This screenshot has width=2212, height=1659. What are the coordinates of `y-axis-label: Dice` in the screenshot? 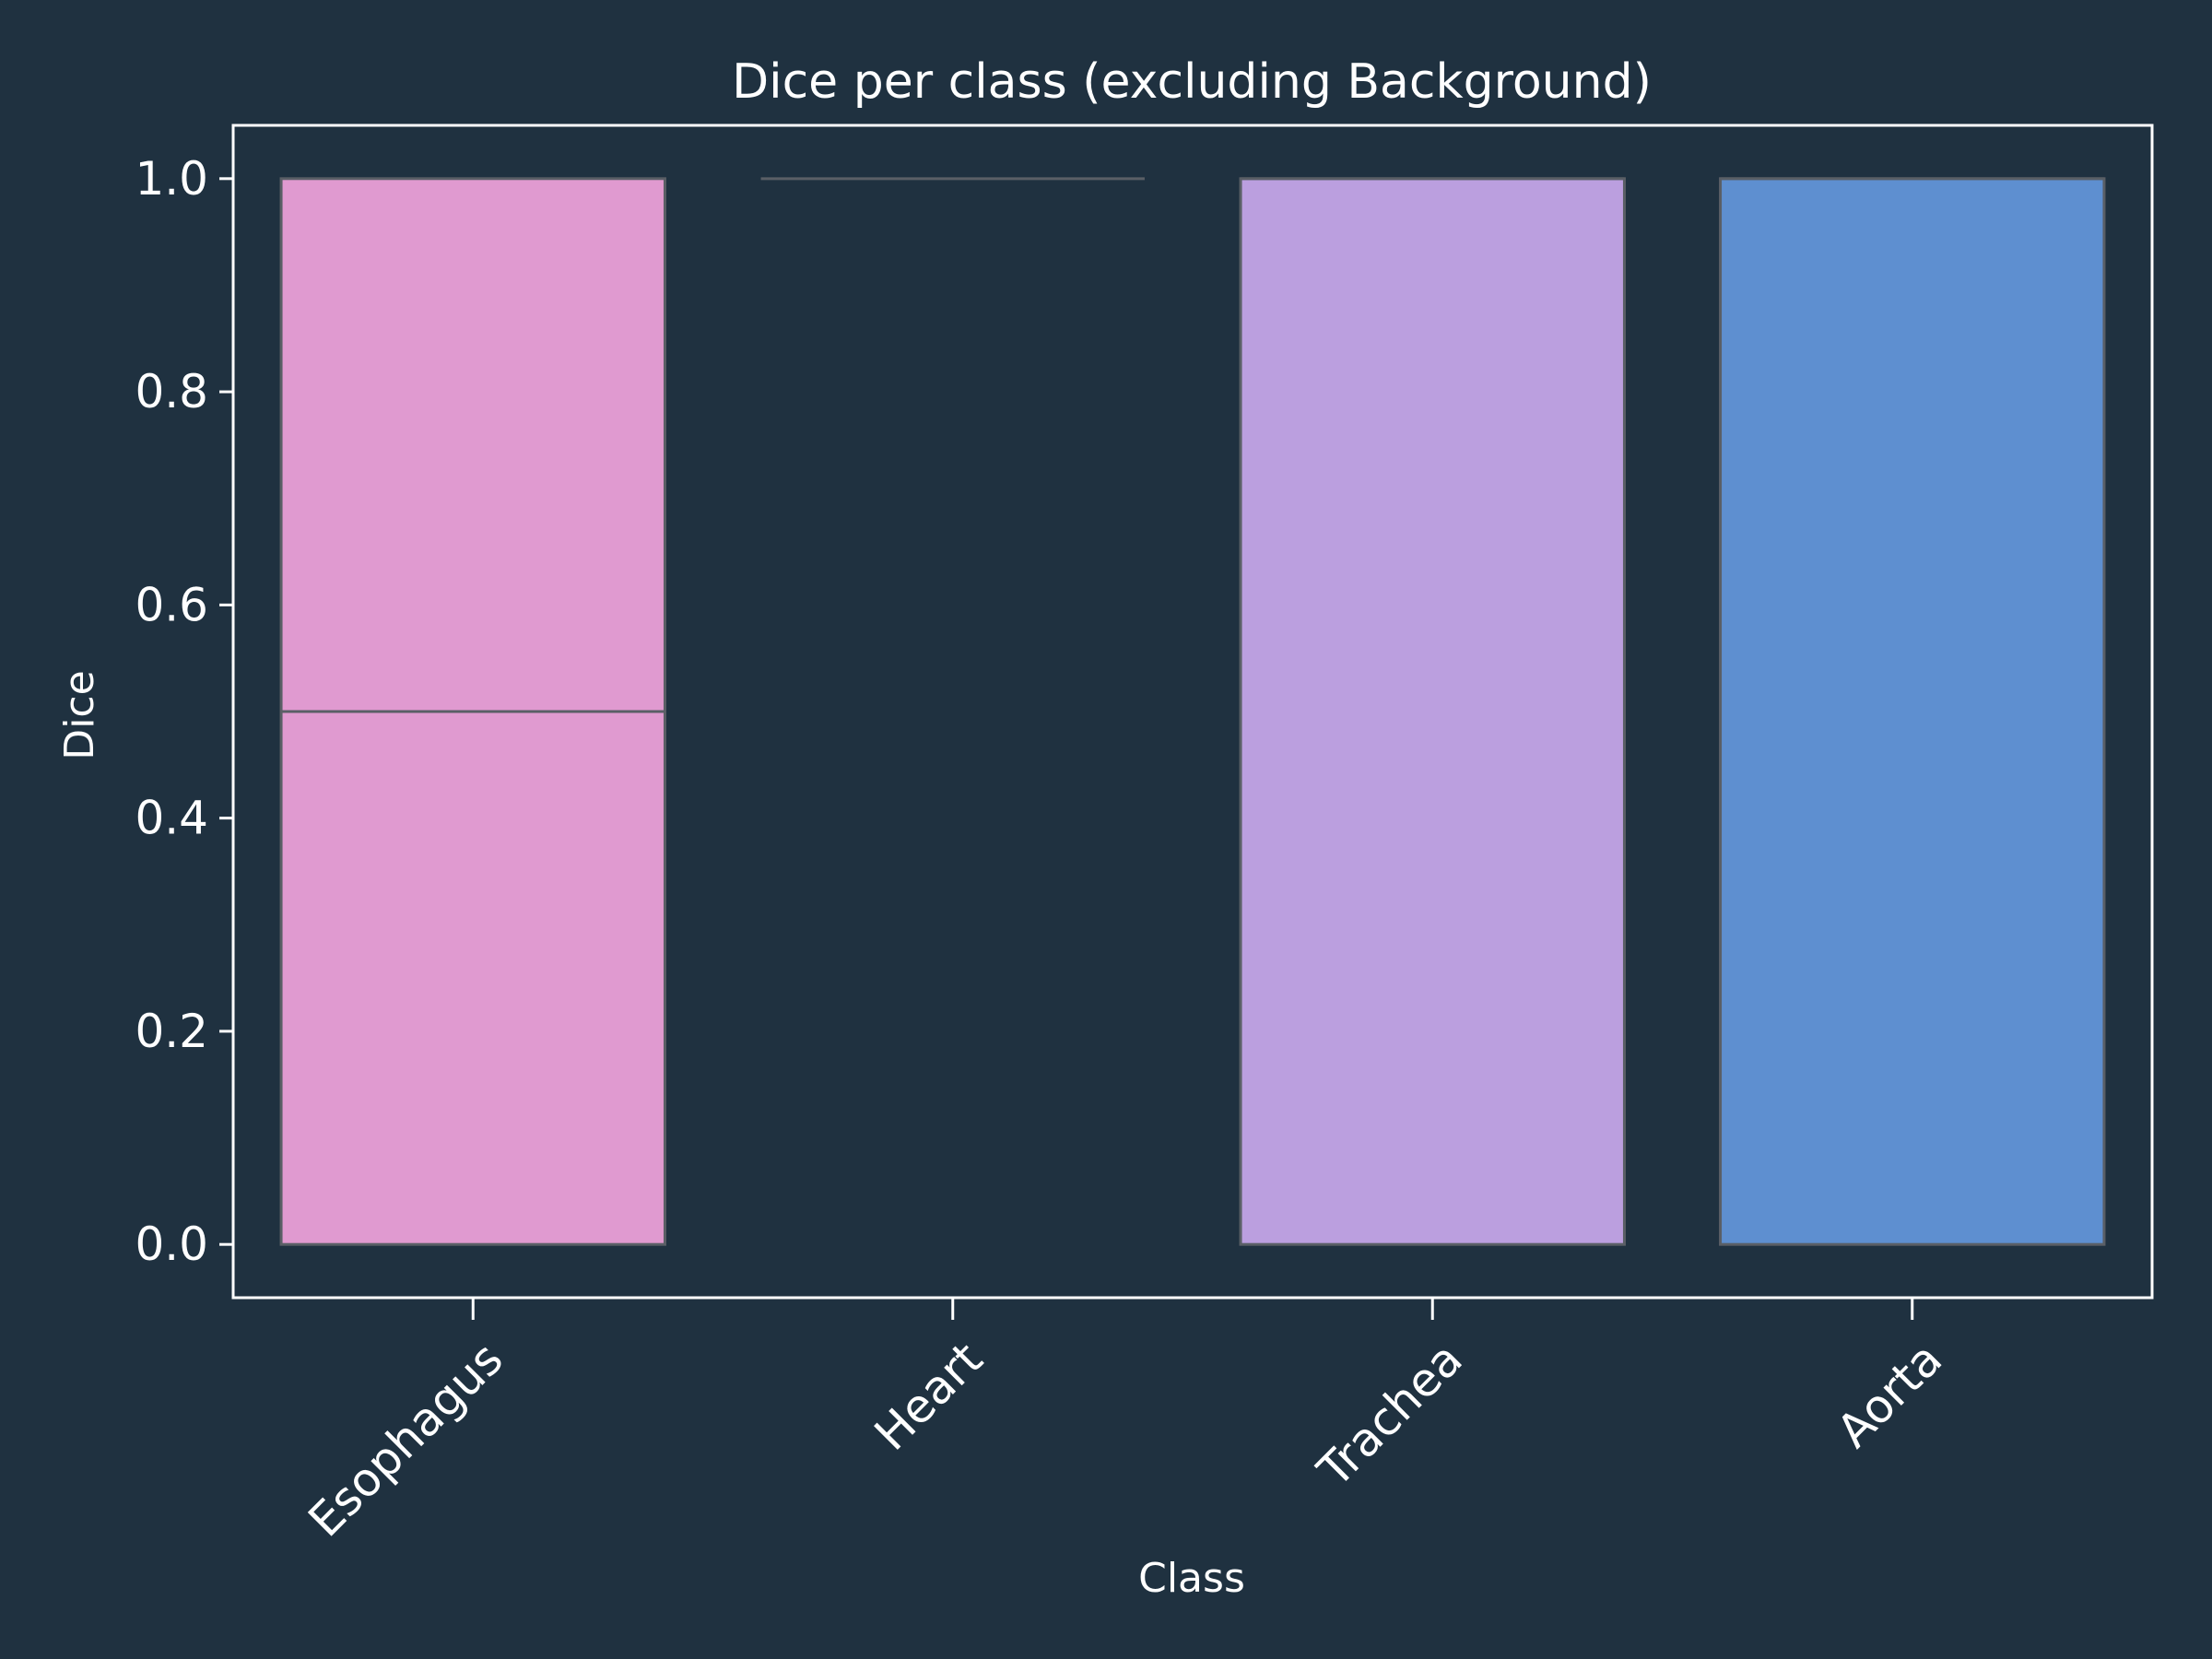 It's located at (79, 714).